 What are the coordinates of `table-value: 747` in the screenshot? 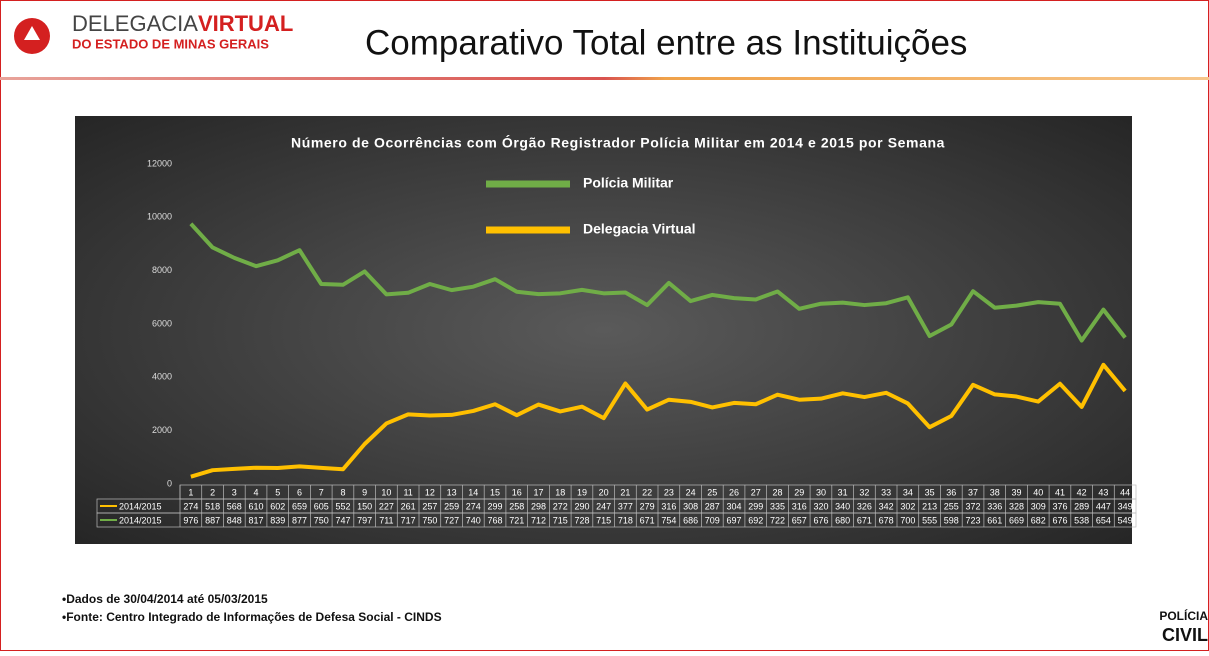 It's located at (342, 520).